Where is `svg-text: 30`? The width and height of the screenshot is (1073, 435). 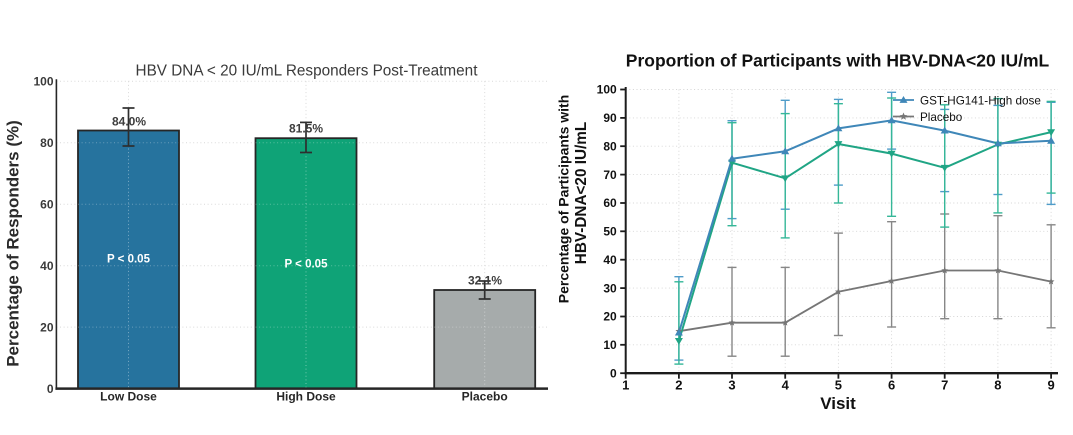
svg-text: 30 is located at coordinates (610, 288).